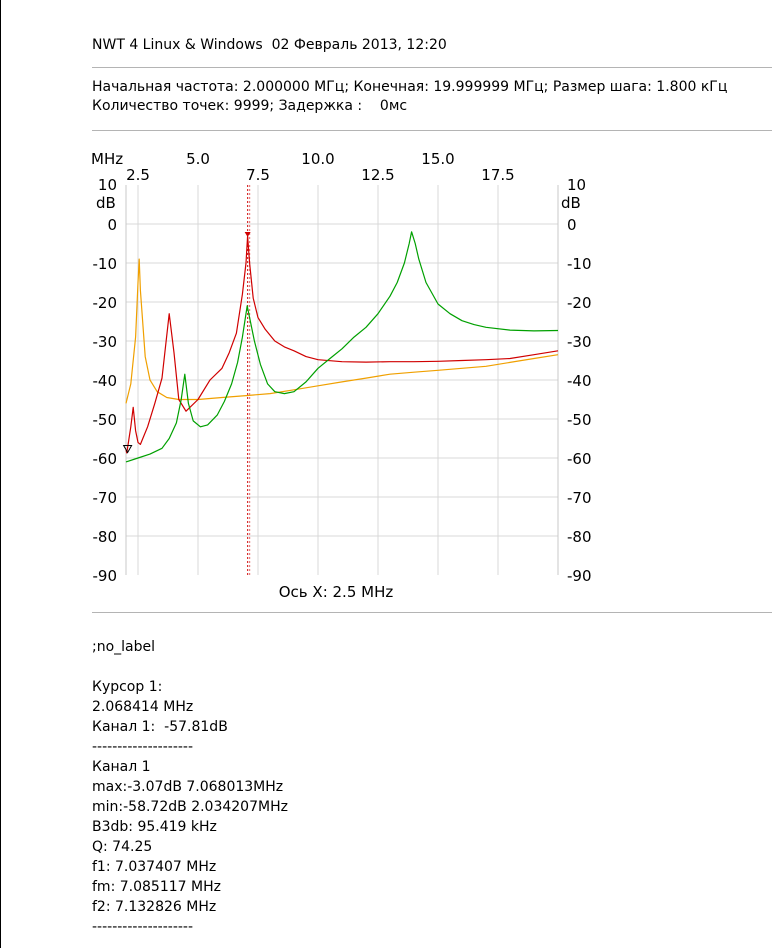 The width and height of the screenshot is (772, 948). Describe the element at coordinates (336, 592) in the screenshot. I see `x-axis-title: Ось X: 2.5 MHz` at that location.